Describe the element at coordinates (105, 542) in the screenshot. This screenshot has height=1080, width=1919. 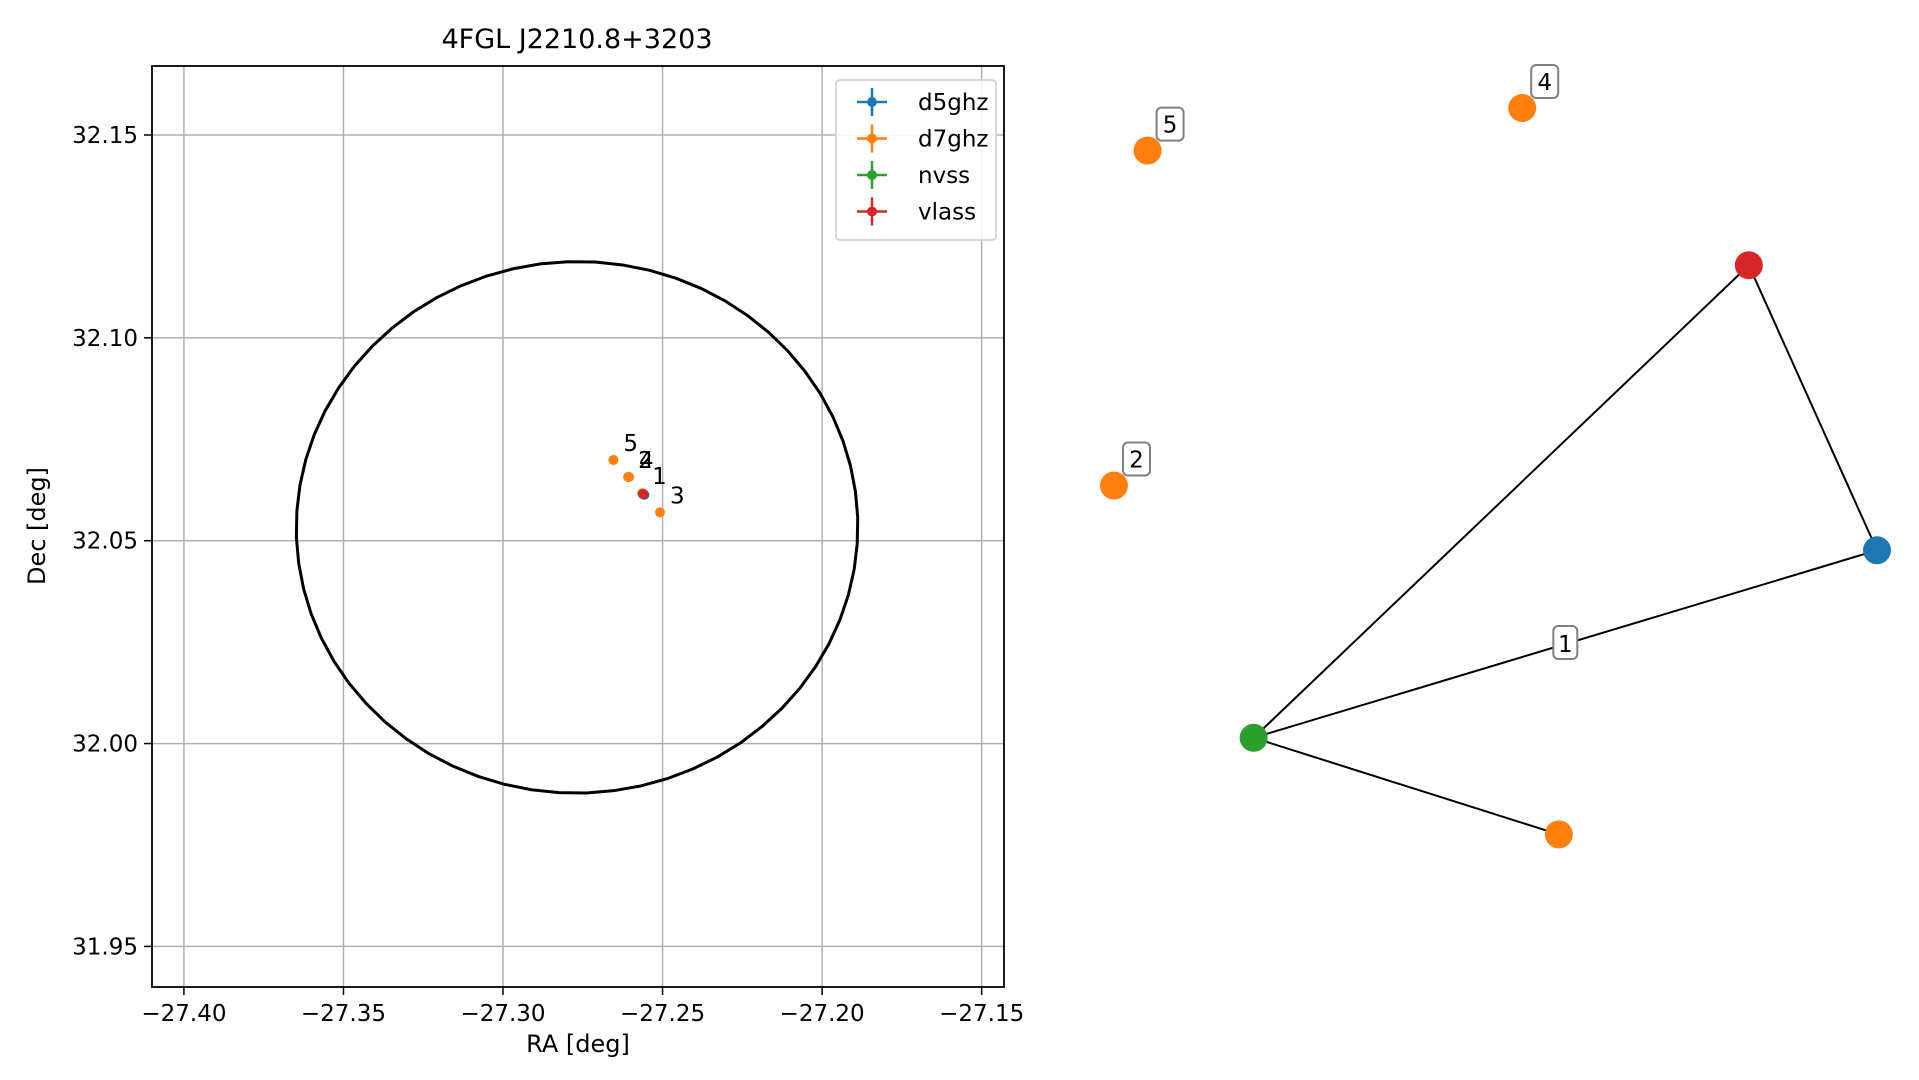
I see `y-tick-label: 32.05` at that location.